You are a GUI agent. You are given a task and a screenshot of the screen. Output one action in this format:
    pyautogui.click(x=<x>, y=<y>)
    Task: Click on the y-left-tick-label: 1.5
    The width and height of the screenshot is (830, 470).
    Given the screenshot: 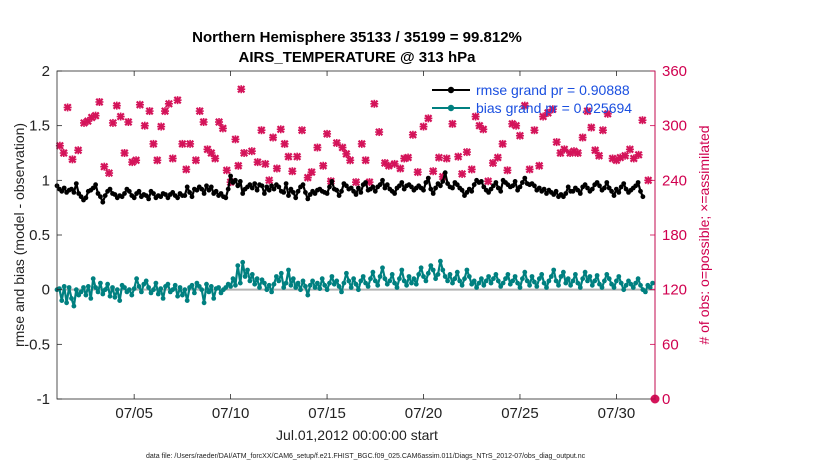 What is the action you would take?
    pyautogui.click(x=39, y=126)
    